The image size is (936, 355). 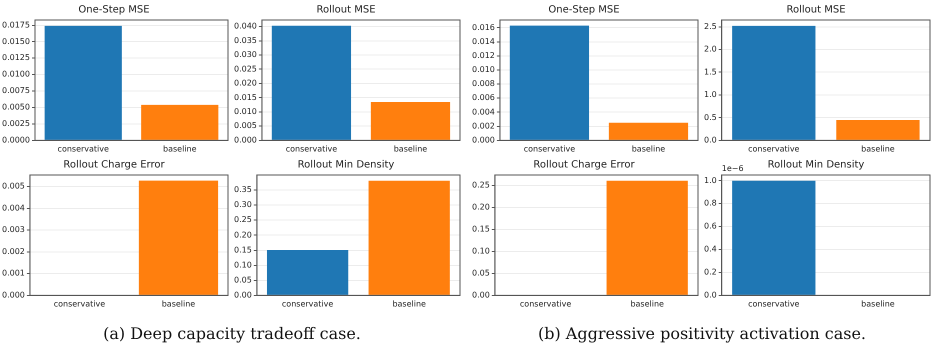 I want to click on y-tick-label: 0.040, so click(x=245, y=26).